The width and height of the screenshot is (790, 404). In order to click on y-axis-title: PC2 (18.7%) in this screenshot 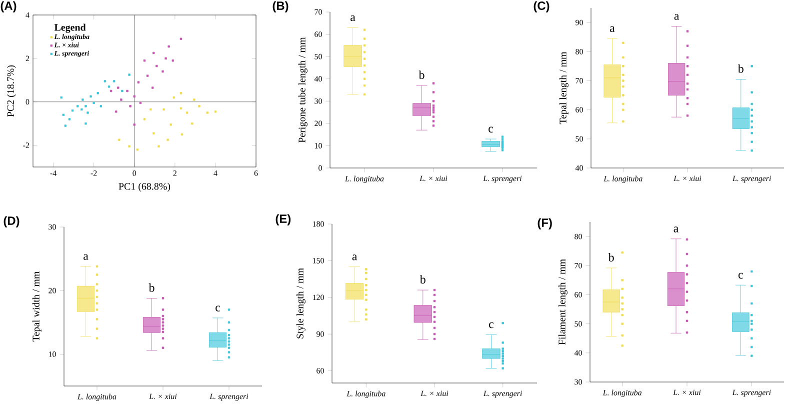, I will do `click(11, 91)`.